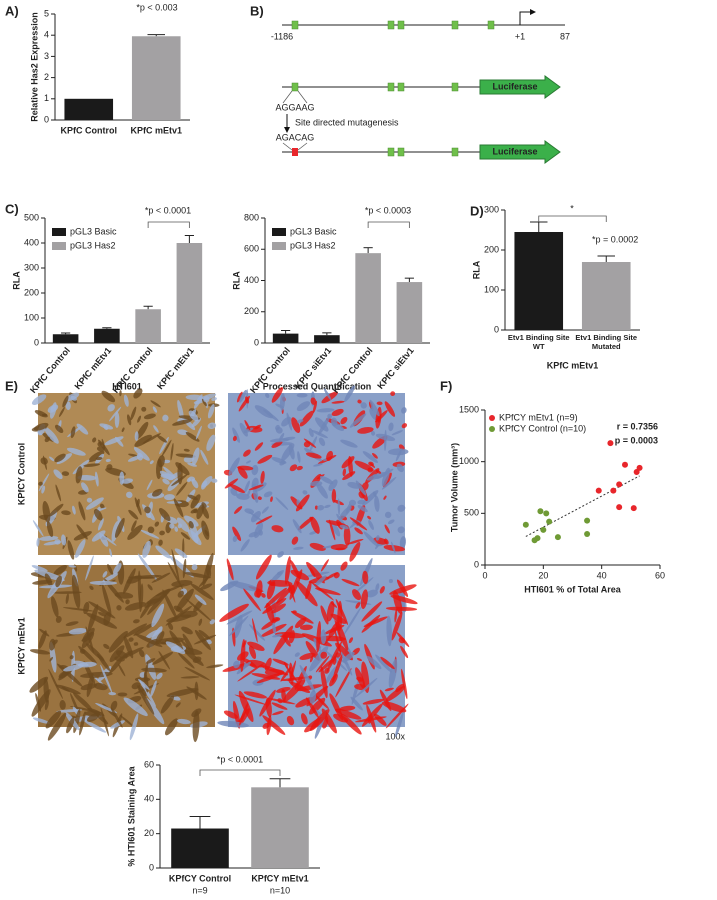 The width and height of the screenshot is (717, 900). Describe the element at coordinates (156, 78) in the screenshot. I see `bar` at that location.